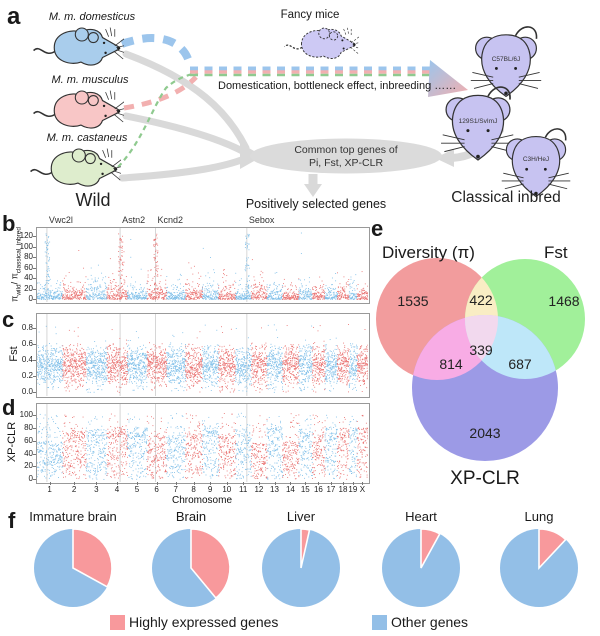 Image resolution: width=600 pixels, height=636 pixels. I want to click on pie-title: Brain, so click(191, 516).